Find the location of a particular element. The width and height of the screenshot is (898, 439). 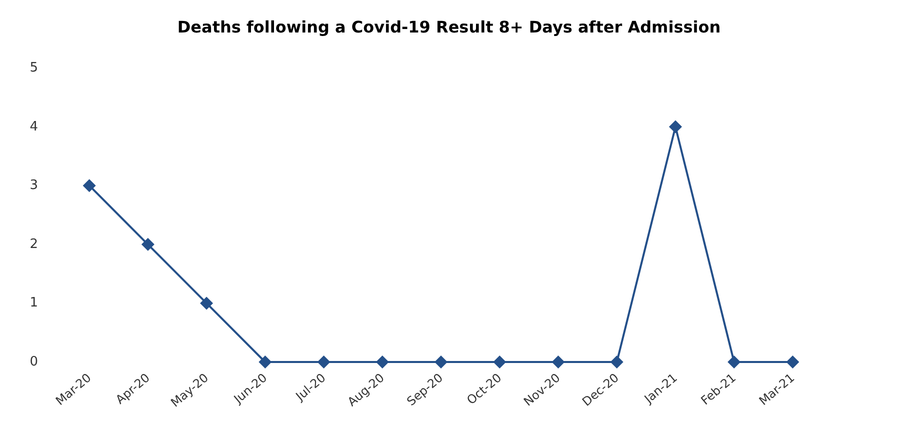

y-tick-label: 4 is located at coordinates (34, 126).